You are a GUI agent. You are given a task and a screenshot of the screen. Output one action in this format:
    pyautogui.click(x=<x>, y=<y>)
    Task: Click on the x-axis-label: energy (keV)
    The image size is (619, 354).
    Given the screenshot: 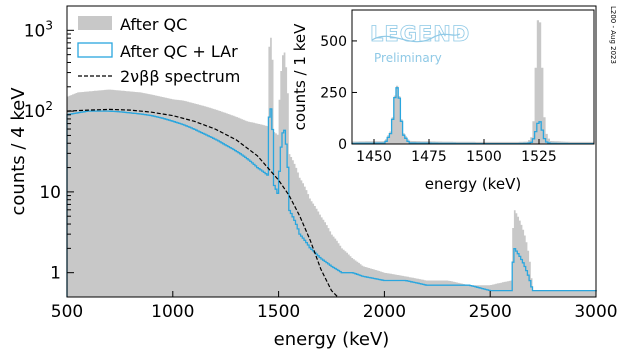 What is the action you would take?
    pyautogui.click(x=332, y=339)
    